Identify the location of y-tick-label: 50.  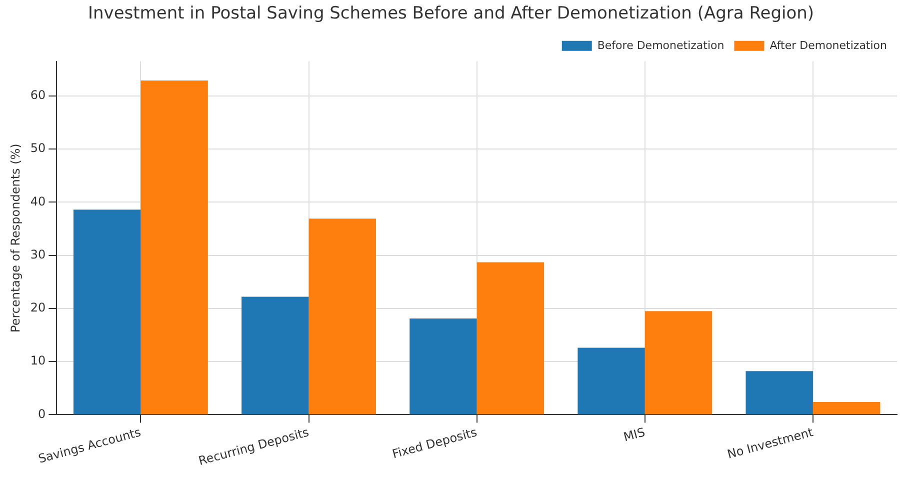
(38, 148).